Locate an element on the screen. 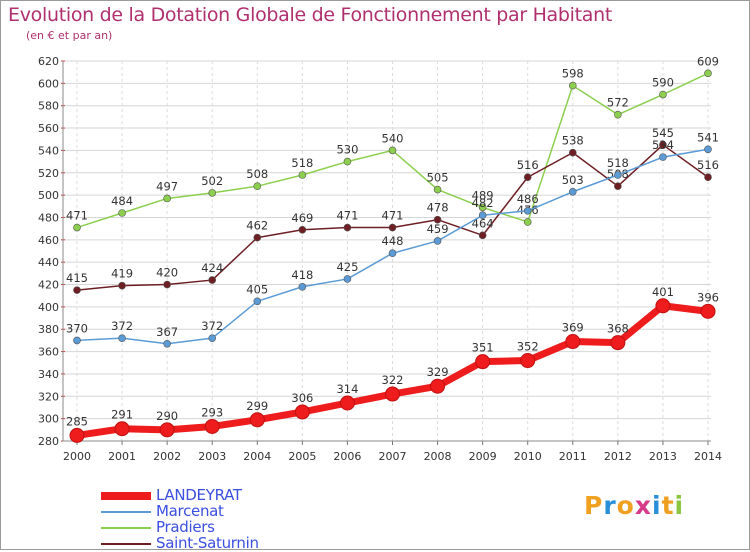 This screenshot has width=750, height=552. data-label-marcenat: 448 is located at coordinates (393, 241).